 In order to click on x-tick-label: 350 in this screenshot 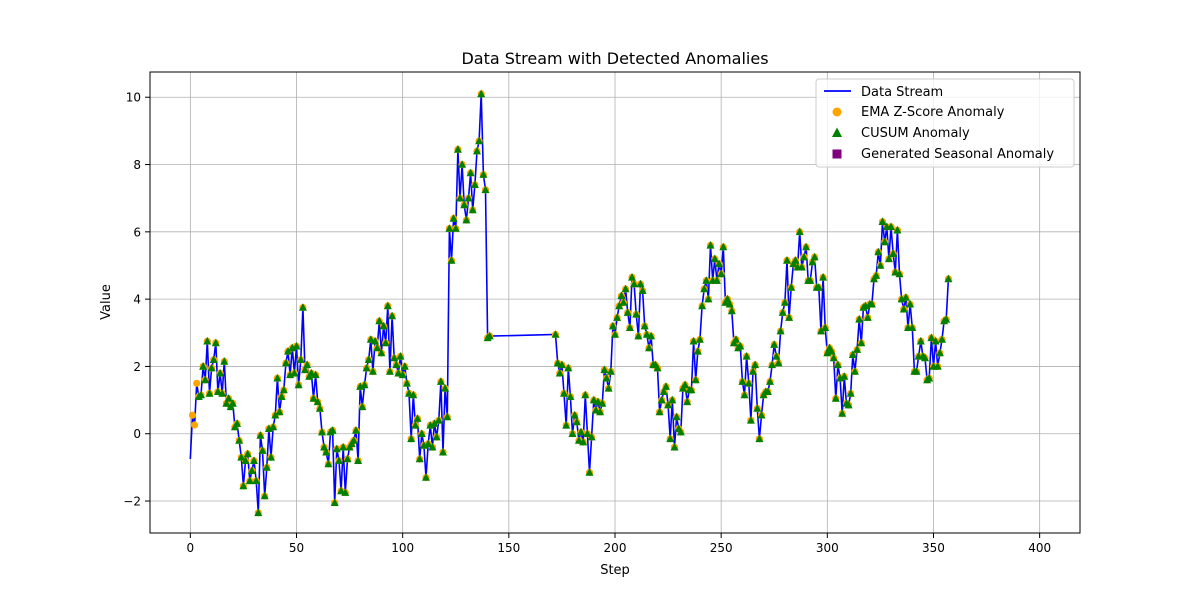, I will do `click(933, 548)`.